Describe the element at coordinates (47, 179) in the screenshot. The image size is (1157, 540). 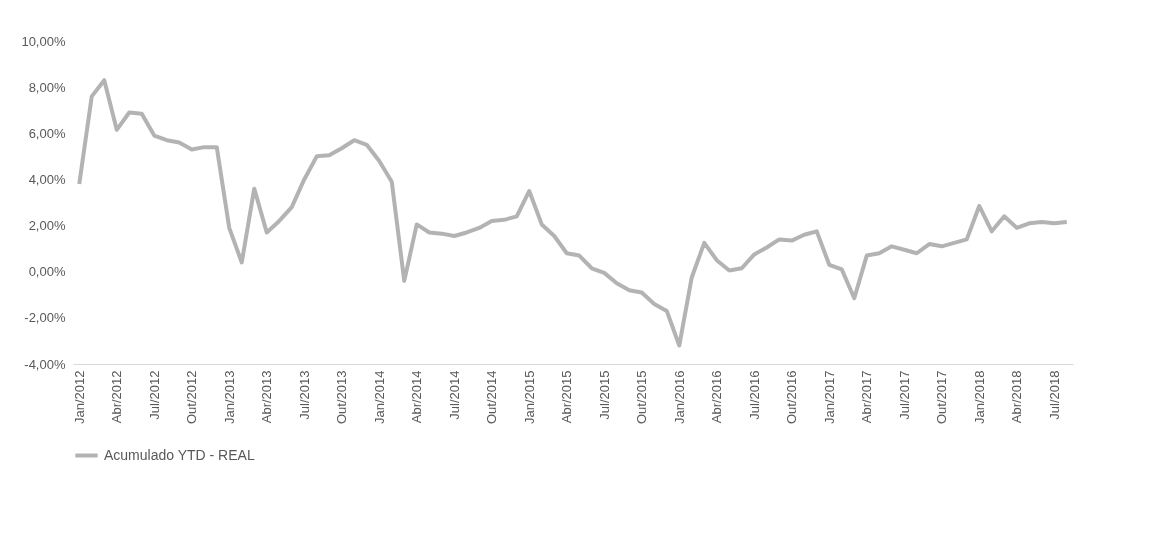
I see `y-tick-label: 4,00%` at that location.